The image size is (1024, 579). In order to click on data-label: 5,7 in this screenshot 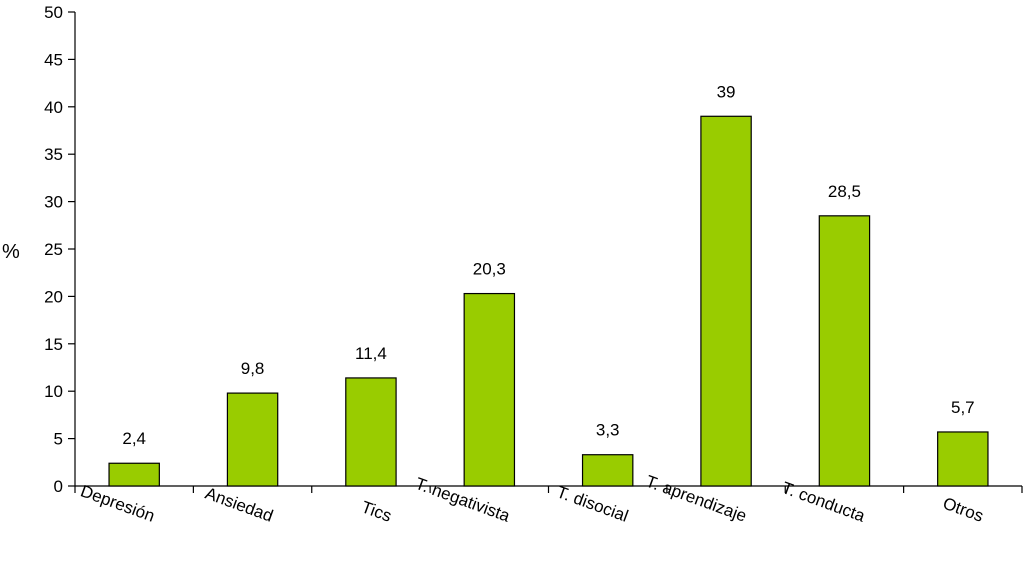, I will do `click(963, 407)`.